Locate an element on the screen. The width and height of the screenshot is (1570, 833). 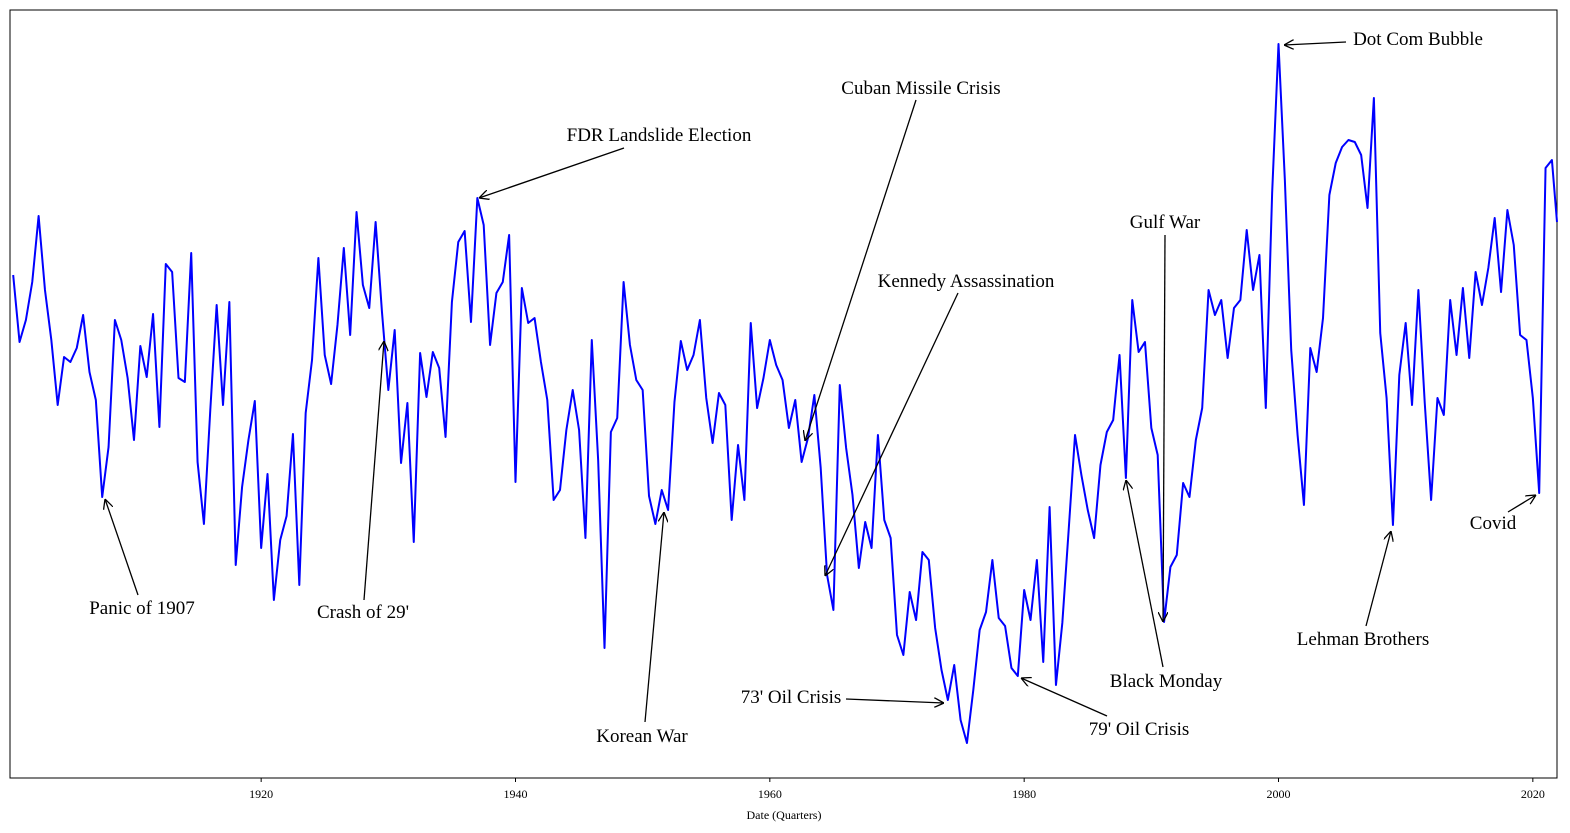
annotation: Gulf War is located at coordinates (1165, 222).